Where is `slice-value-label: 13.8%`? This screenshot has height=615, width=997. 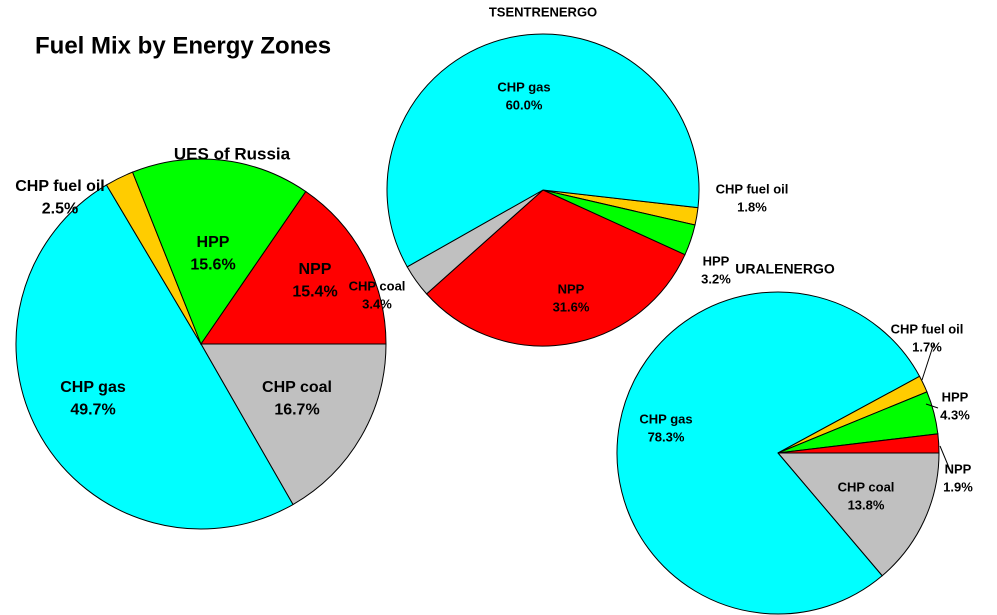 slice-value-label: 13.8% is located at coordinates (866, 505).